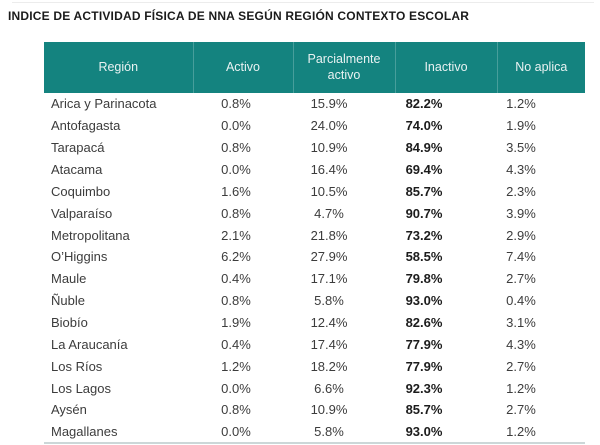  I want to click on table-row: Arica y Parinacota 0.8% 15.9% 82.2% 1.2%, so click(314, 104).